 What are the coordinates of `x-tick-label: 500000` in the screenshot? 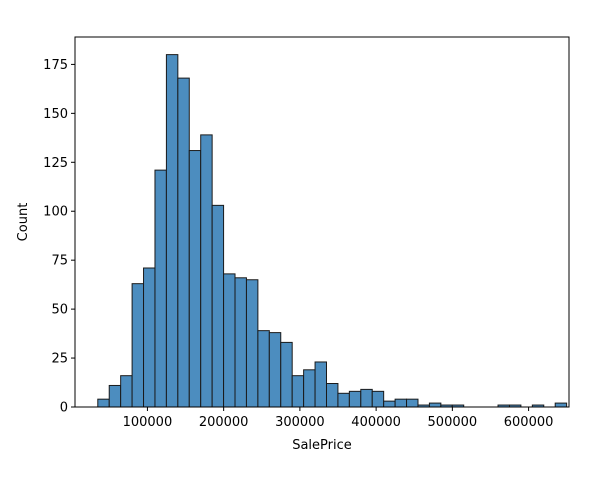 It's located at (453, 422).